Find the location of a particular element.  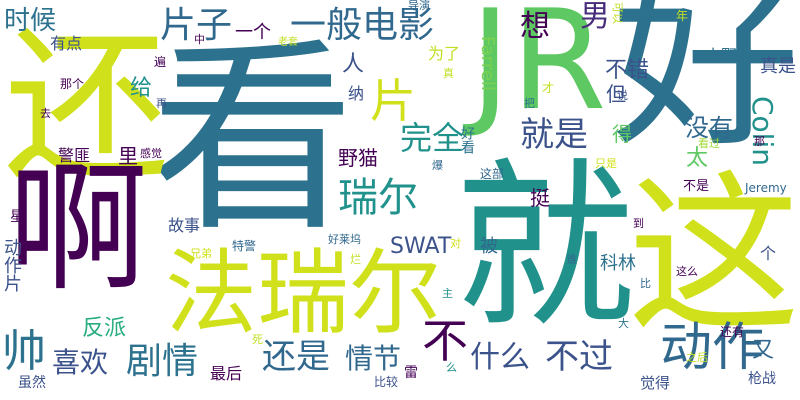

word: 好莱坞 is located at coordinates (344, 239).